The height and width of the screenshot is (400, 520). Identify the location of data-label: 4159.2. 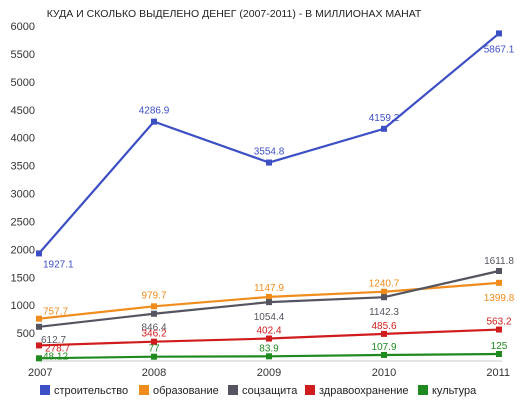
(384, 118).